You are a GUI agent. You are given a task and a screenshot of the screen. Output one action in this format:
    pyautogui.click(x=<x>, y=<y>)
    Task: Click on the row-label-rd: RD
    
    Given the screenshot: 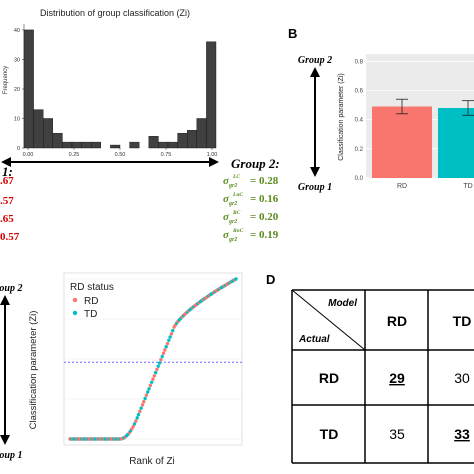 What is the action you would take?
    pyautogui.click(x=329, y=378)
    